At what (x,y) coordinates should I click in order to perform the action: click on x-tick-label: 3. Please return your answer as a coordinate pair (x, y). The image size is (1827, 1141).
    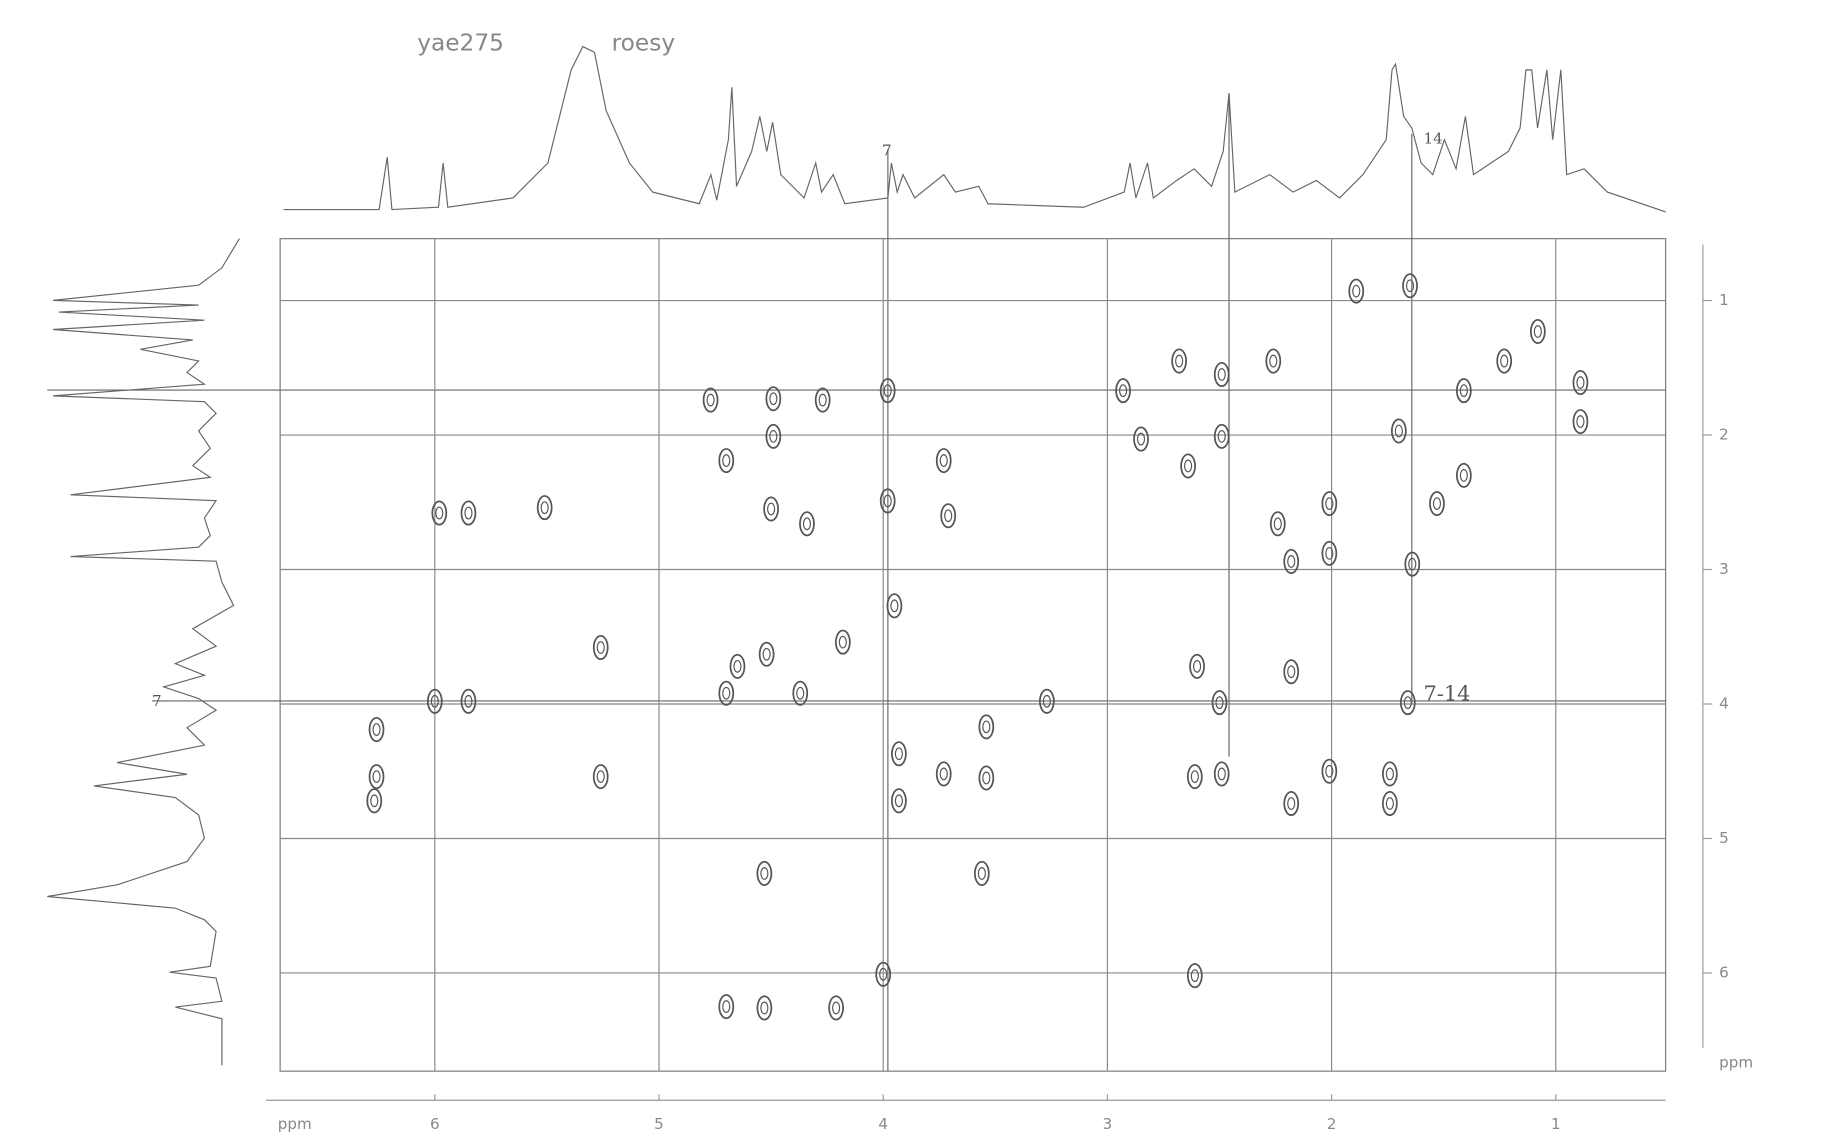
    Looking at the image, I should click on (1108, 1124).